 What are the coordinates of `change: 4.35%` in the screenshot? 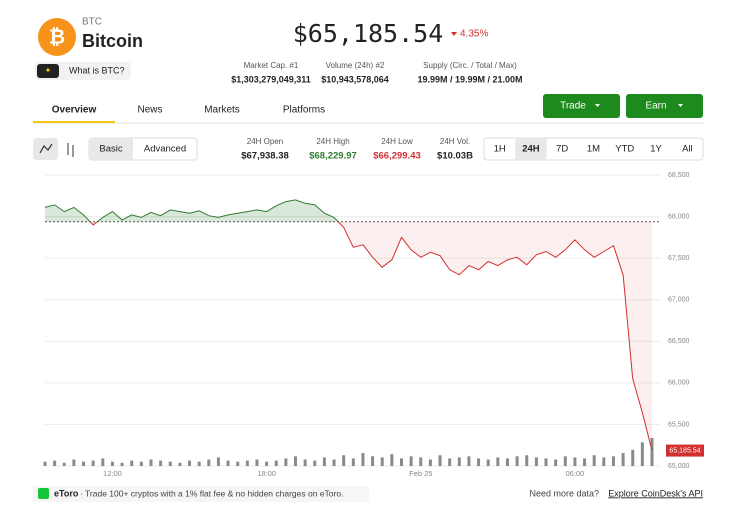 It's located at (474, 34).